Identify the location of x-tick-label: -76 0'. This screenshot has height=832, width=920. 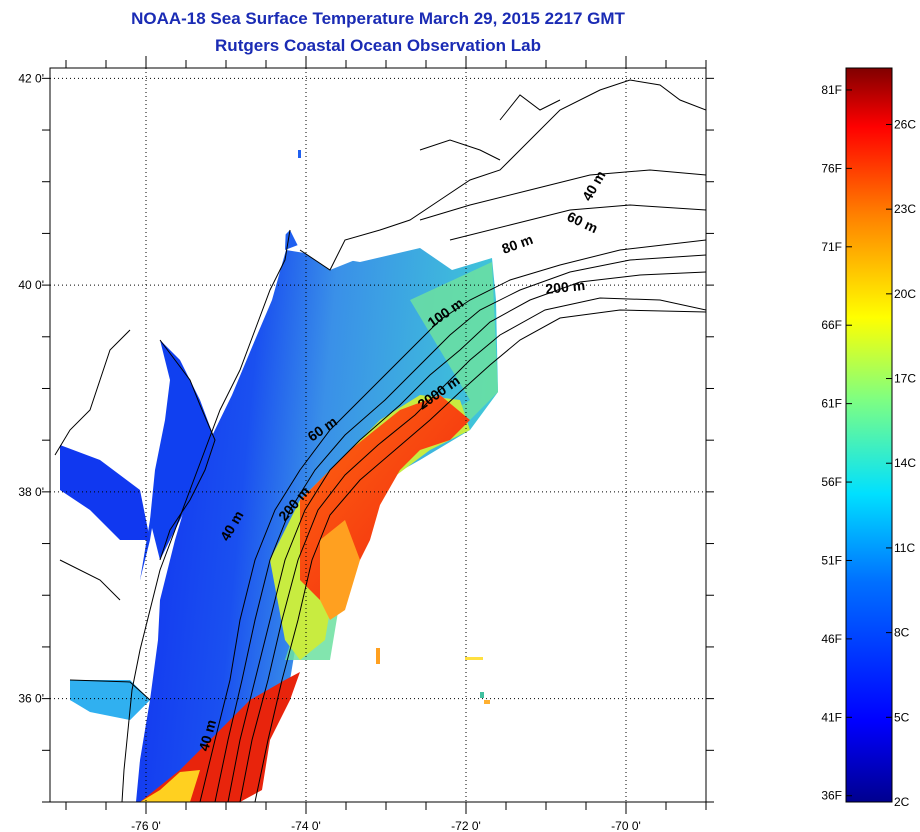
(146, 825).